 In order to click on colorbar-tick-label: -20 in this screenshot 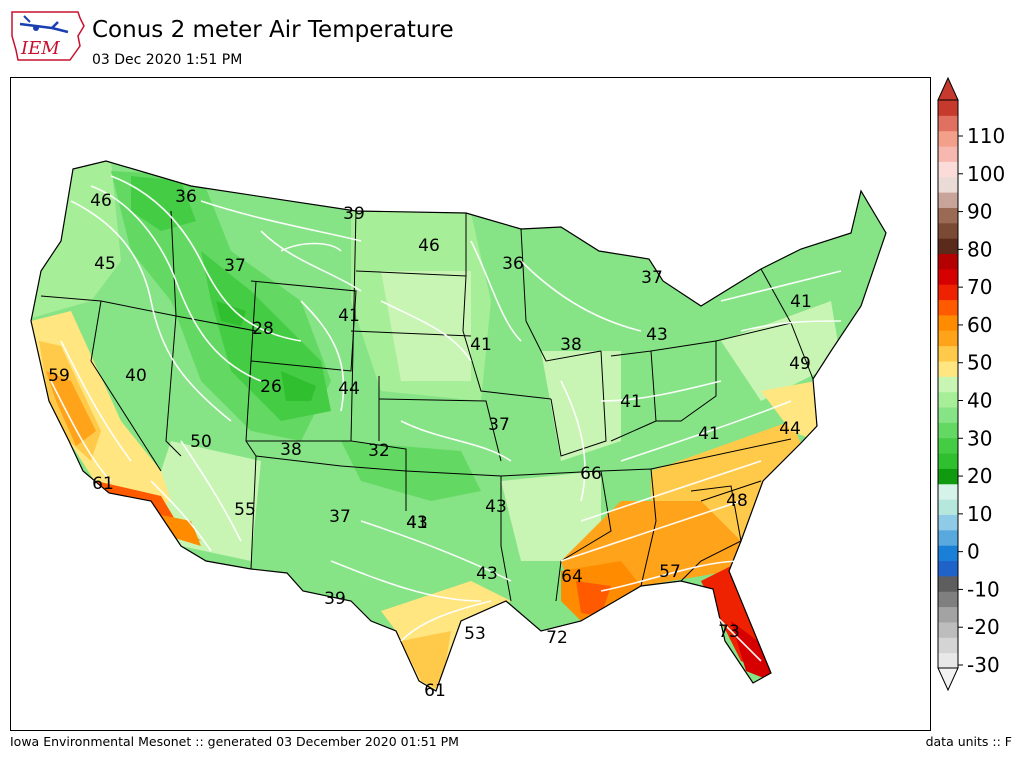, I will do `click(983, 627)`.